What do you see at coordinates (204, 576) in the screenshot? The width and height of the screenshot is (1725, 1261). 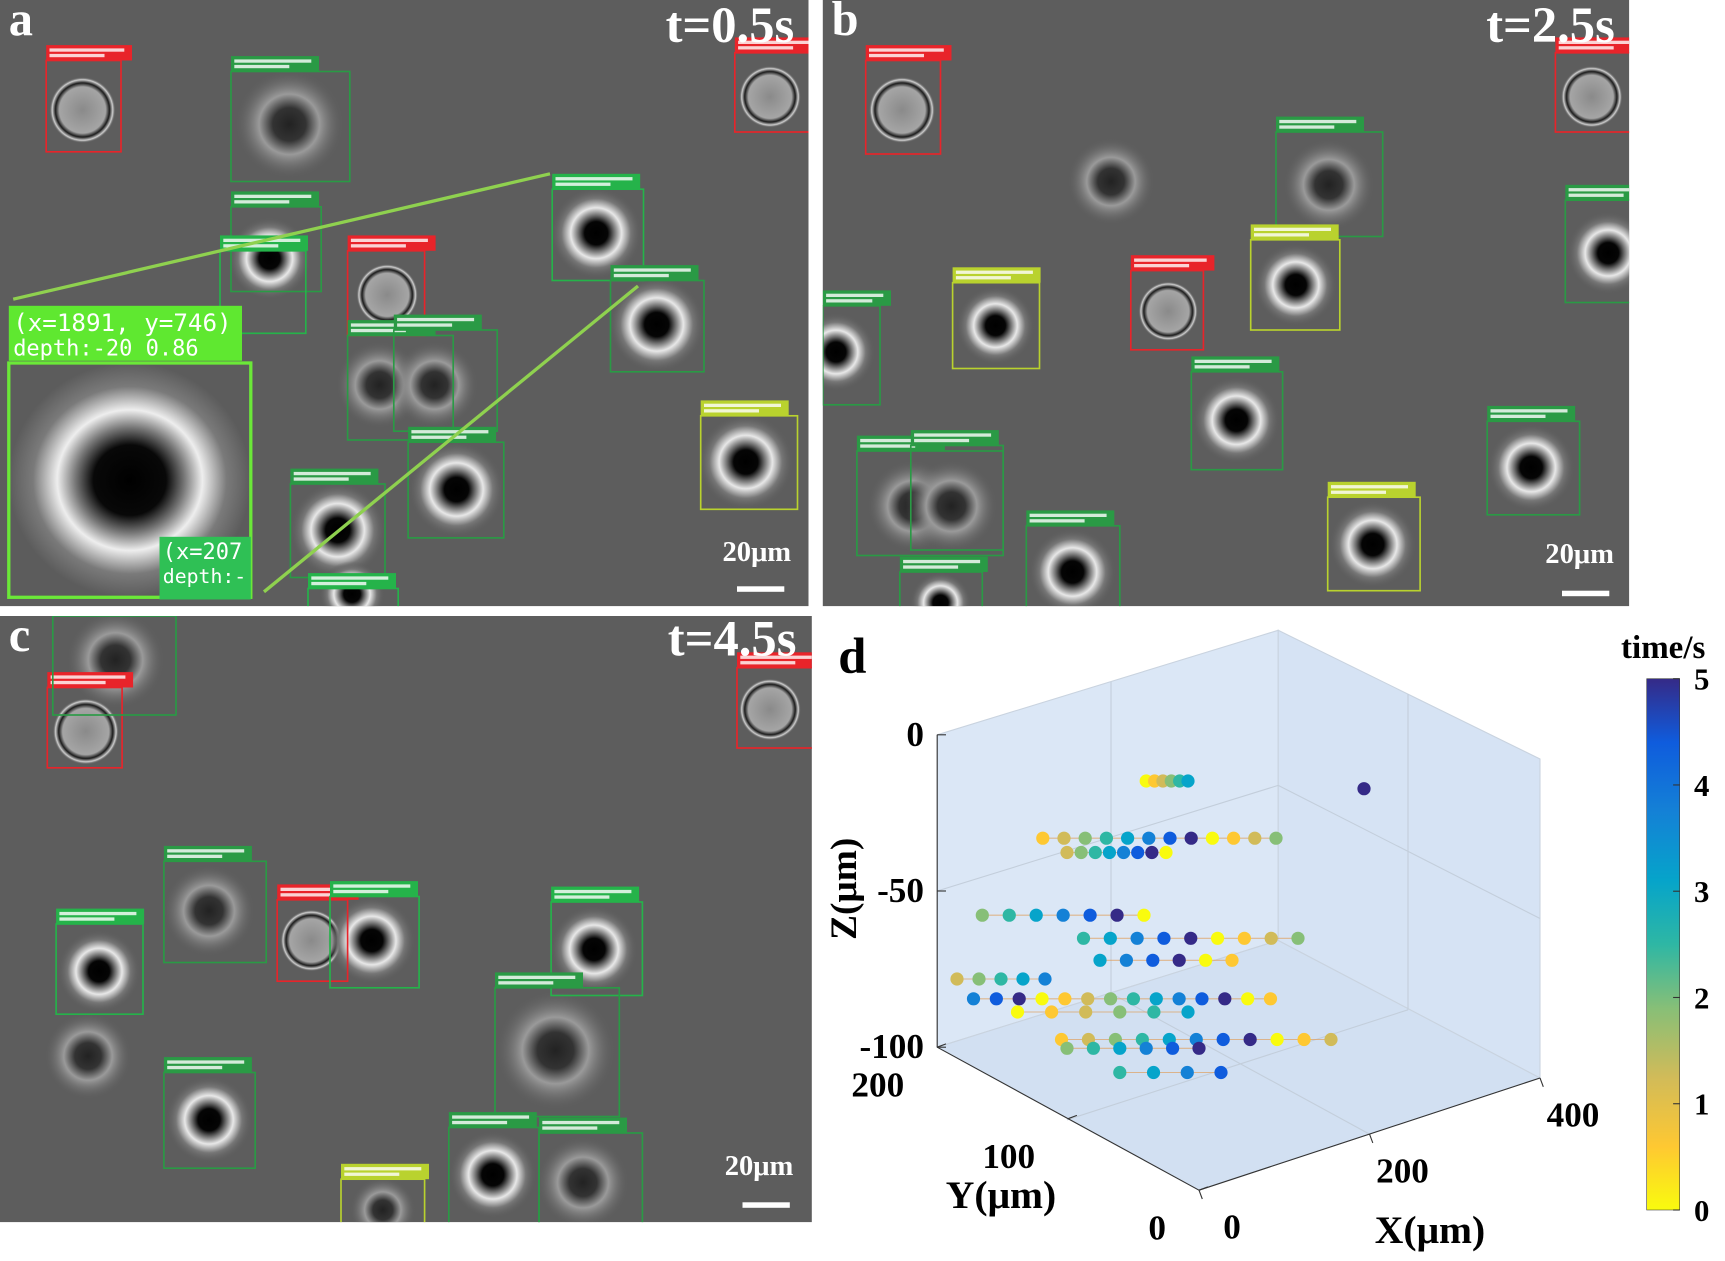 I see `partial-depth: depth:-` at bounding box center [204, 576].